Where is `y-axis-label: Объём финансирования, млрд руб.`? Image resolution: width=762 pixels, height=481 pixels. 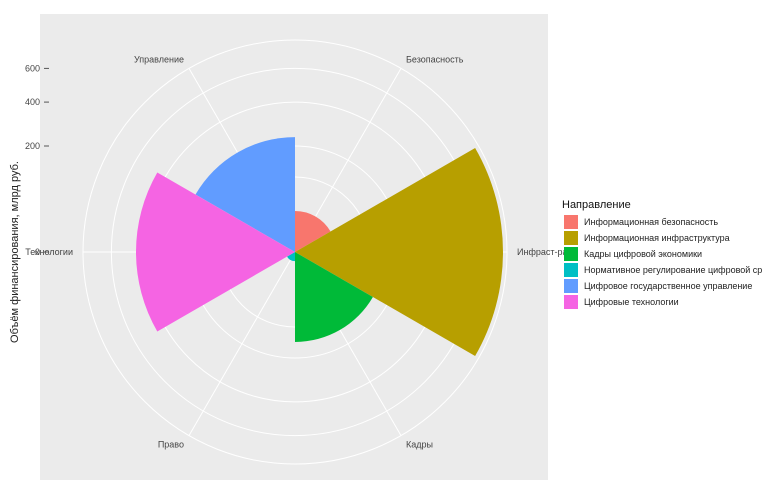
y-axis-label: Объём финансирования, млрд руб. is located at coordinates (15, 252).